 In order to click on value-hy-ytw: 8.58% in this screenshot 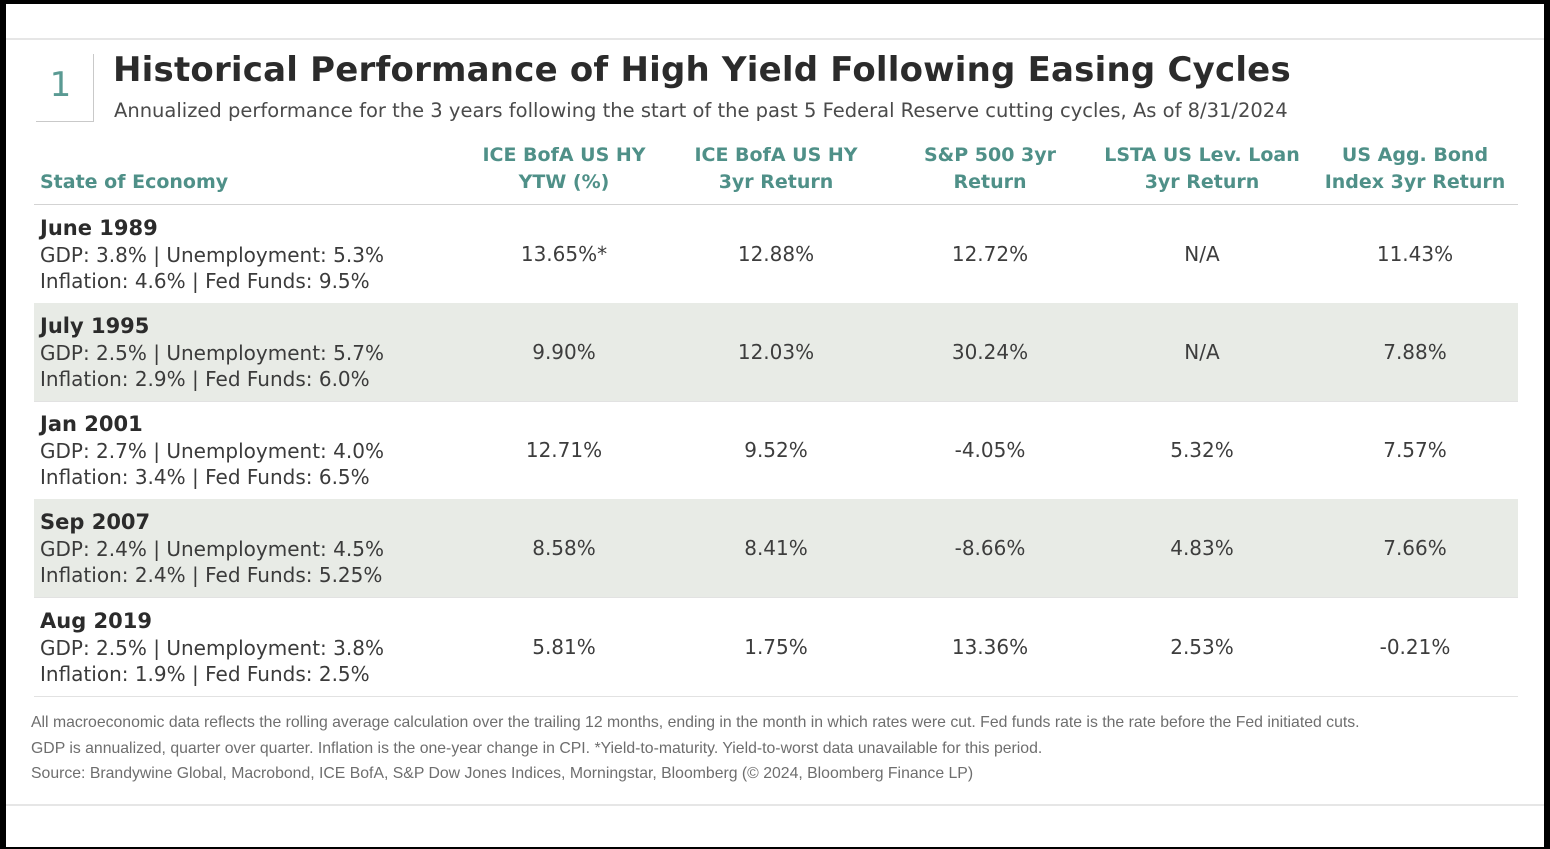, I will do `click(564, 548)`.